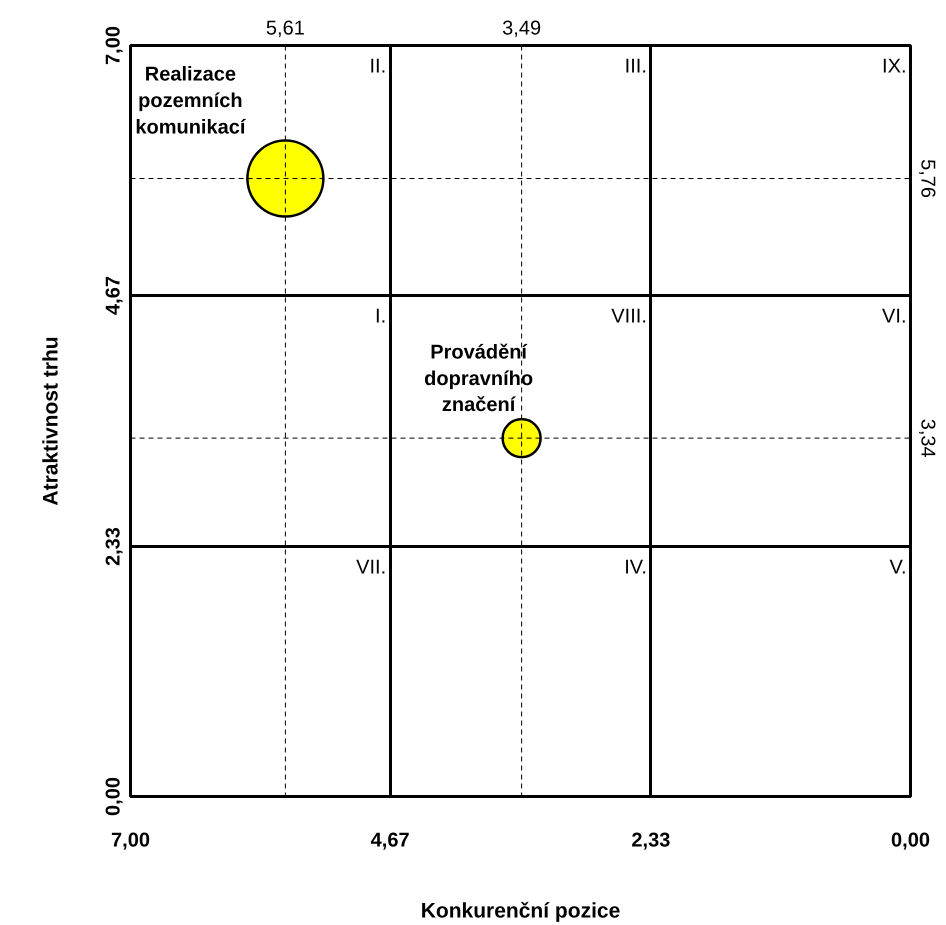 The height and width of the screenshot is (925, 946). What do you see at coordinates (910, 841) in the screenshot?
I see `x-tick-label: 0,00` at bounding box center [910, 841].